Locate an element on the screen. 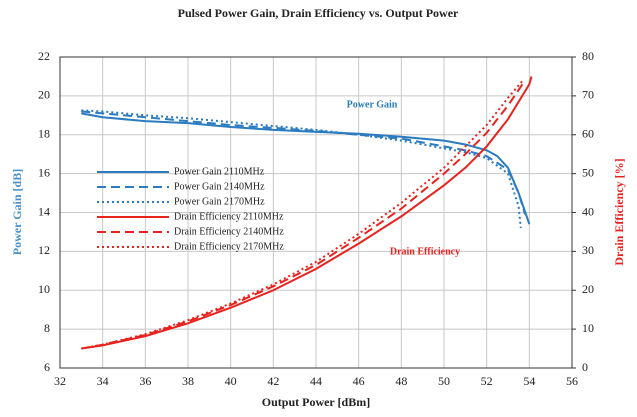 Image resolution: width=637 pixels, height=417 pixels. y-tick-label: 12 is located at coordinates (44, 250).